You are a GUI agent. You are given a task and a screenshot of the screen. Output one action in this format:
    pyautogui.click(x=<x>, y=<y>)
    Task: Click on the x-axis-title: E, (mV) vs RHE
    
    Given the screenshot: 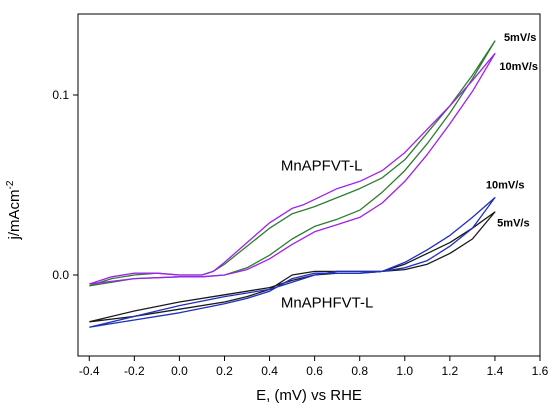 What is the action you would take?
    pyautogui.click(x=309, y=395)
    